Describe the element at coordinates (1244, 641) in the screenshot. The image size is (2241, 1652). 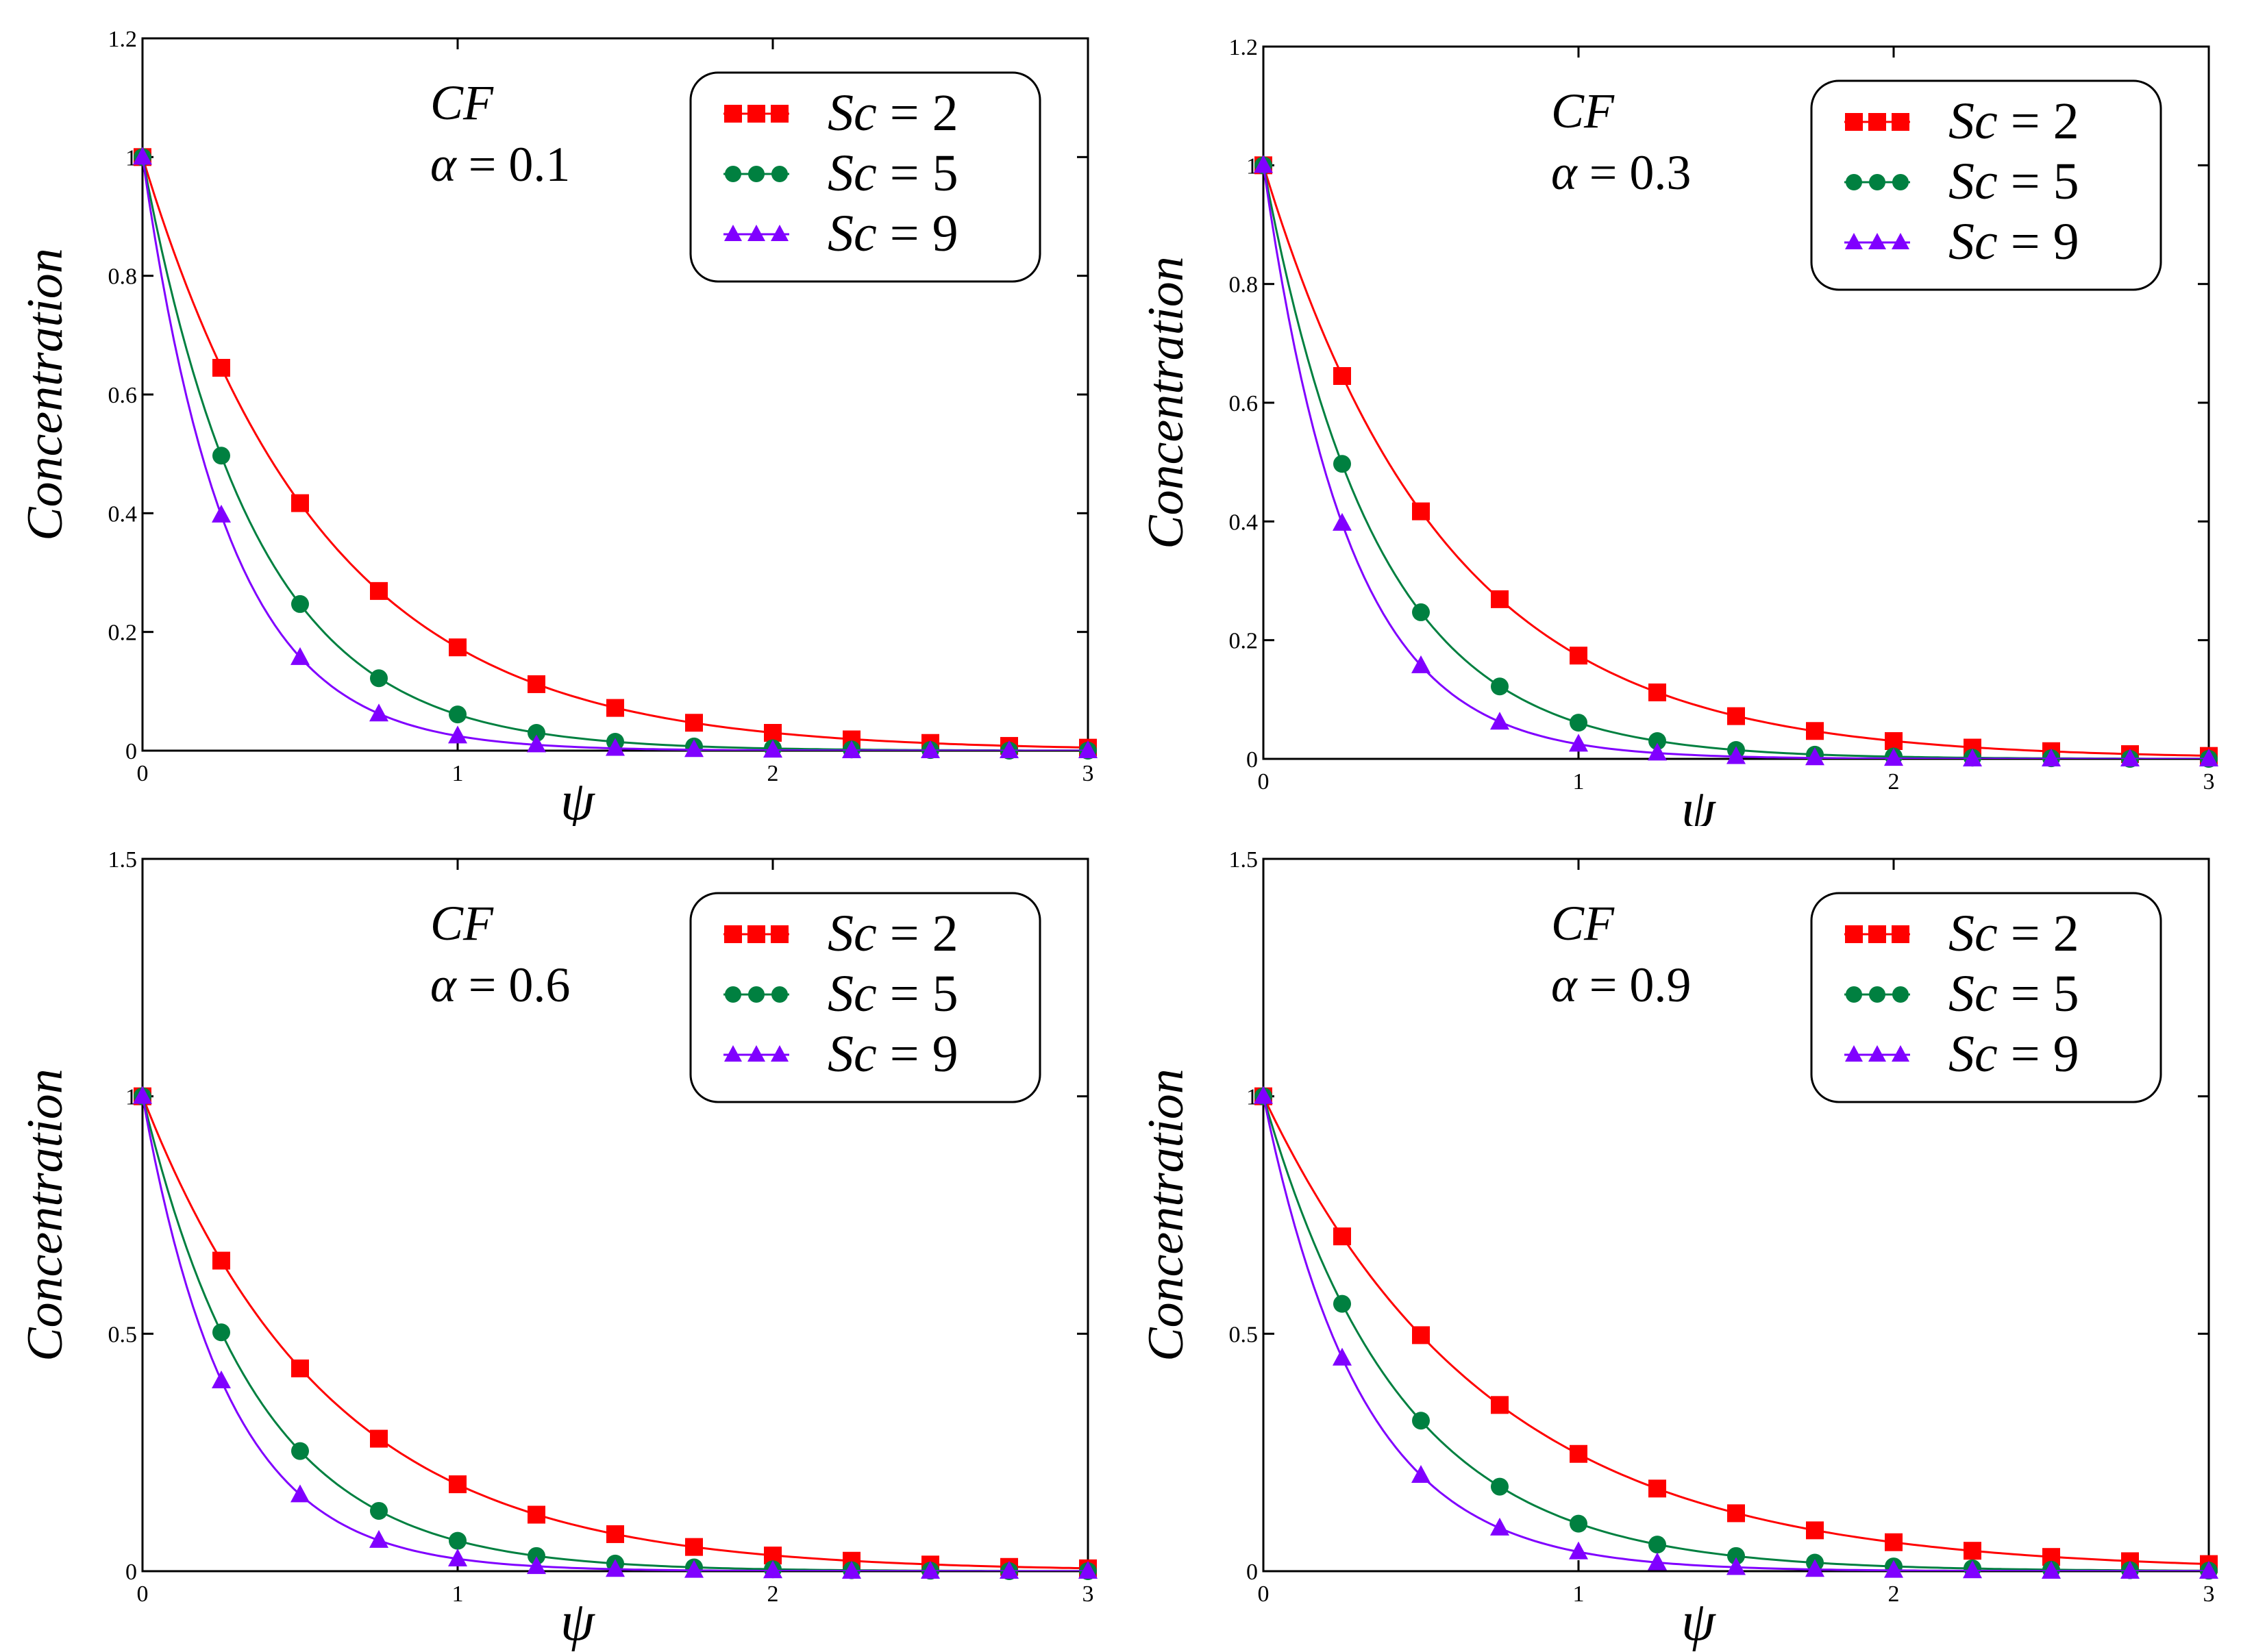
I see `y-tick-label: 0.2` at that location.